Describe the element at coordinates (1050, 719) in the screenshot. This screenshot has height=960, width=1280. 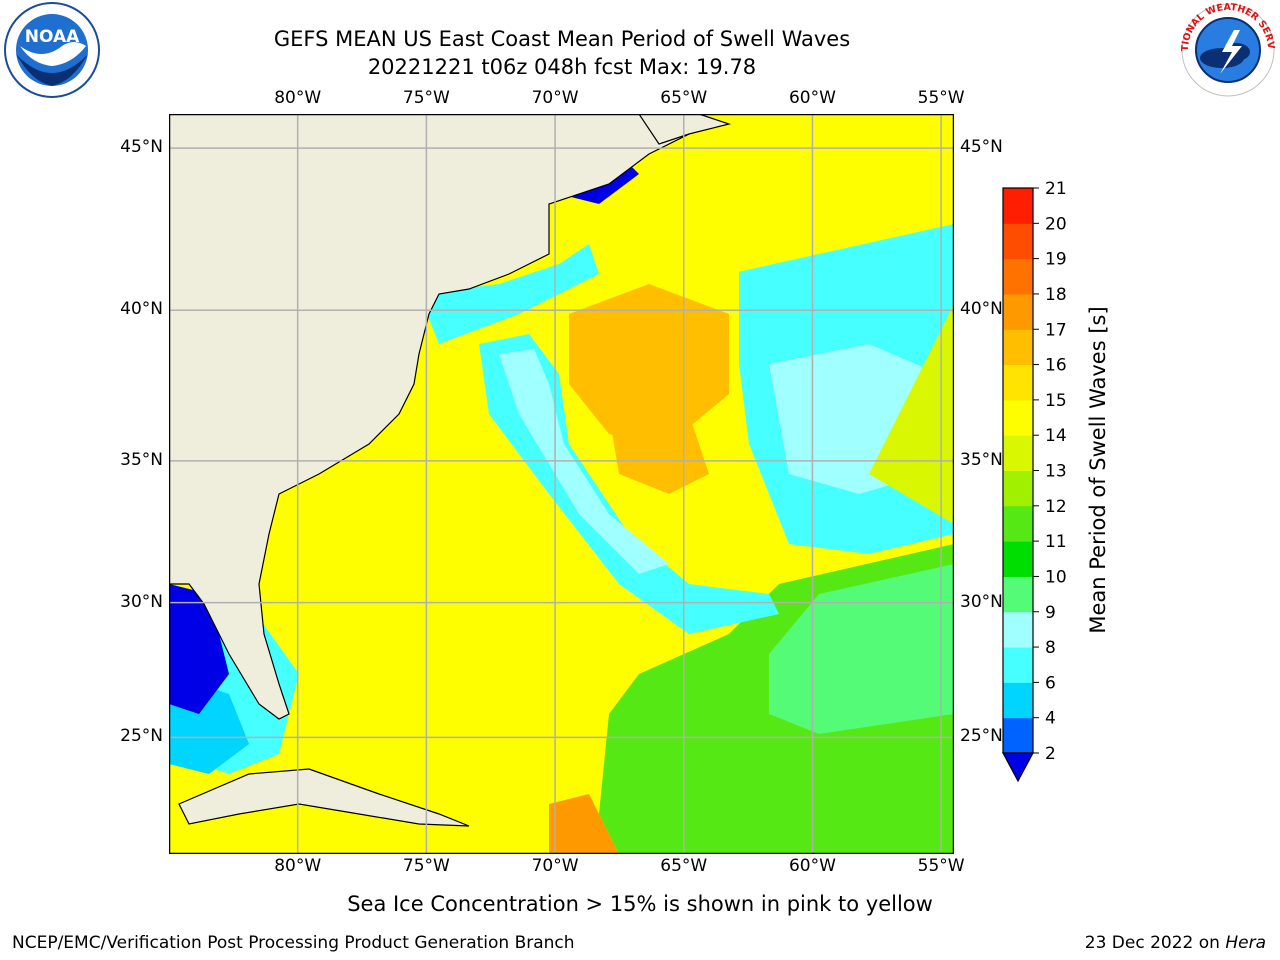
I see `colorbar-tick-label-1: 4` at that location.